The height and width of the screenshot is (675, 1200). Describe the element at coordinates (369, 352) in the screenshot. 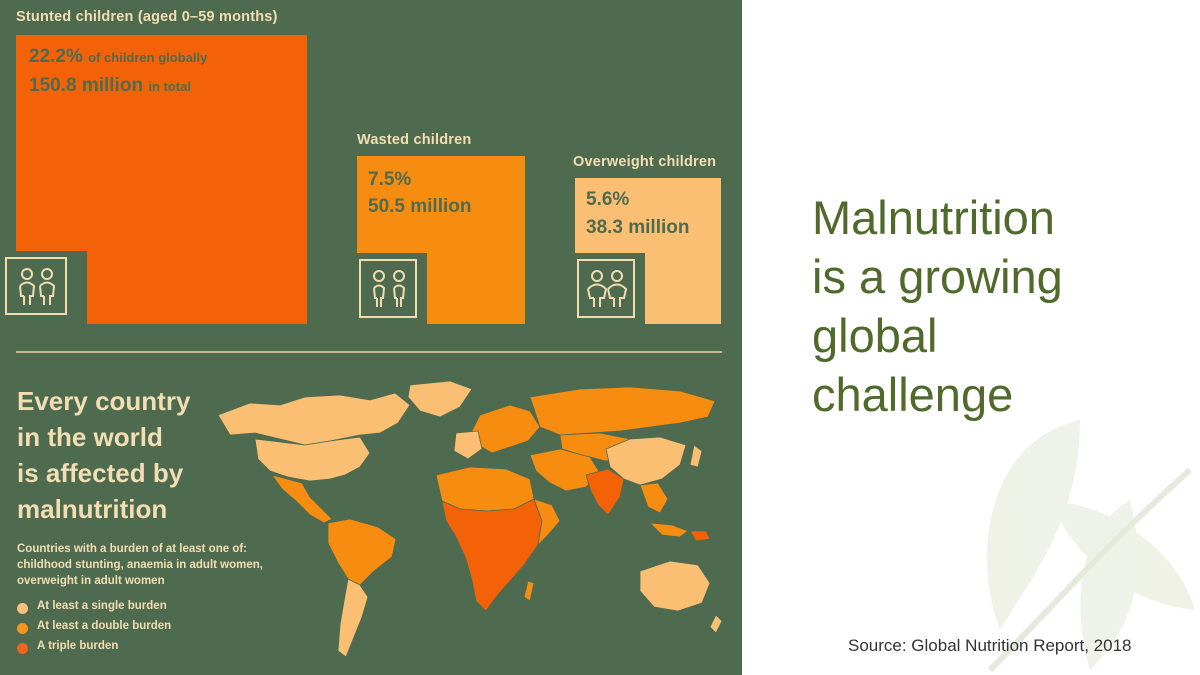

I see `section-divider` at that location.